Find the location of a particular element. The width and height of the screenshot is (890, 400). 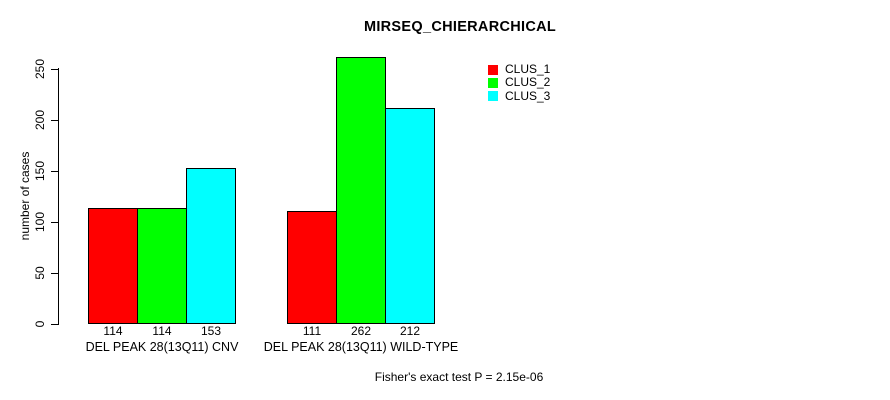

bar-value-label: 153 is located at coordinates (211, 331).